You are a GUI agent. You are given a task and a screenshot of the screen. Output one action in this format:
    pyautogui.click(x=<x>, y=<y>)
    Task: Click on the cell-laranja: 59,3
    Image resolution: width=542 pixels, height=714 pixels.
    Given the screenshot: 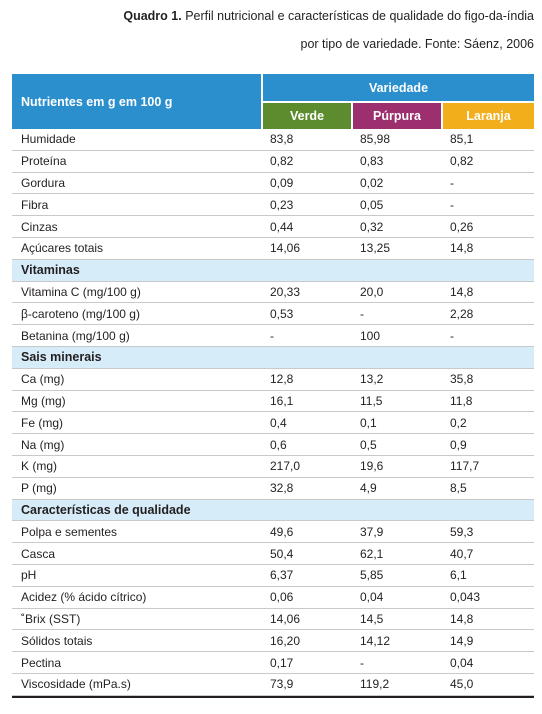 What is the action you would take?
    pyautogui.click(x=462, y=531)
    